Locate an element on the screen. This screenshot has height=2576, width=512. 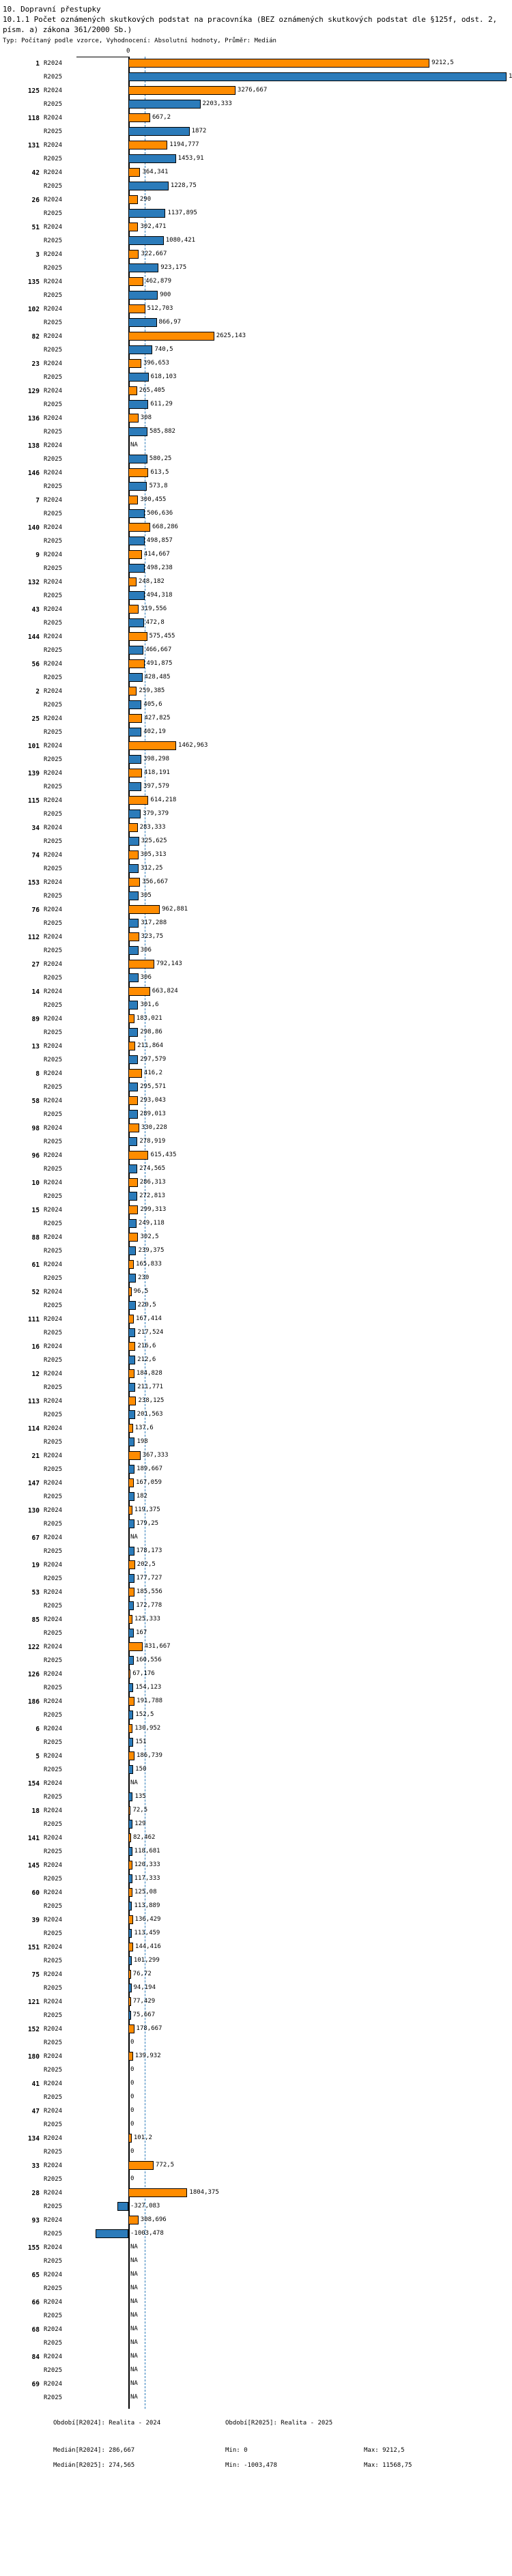
value-label: 512,703 is located at coordinates (160, 308).